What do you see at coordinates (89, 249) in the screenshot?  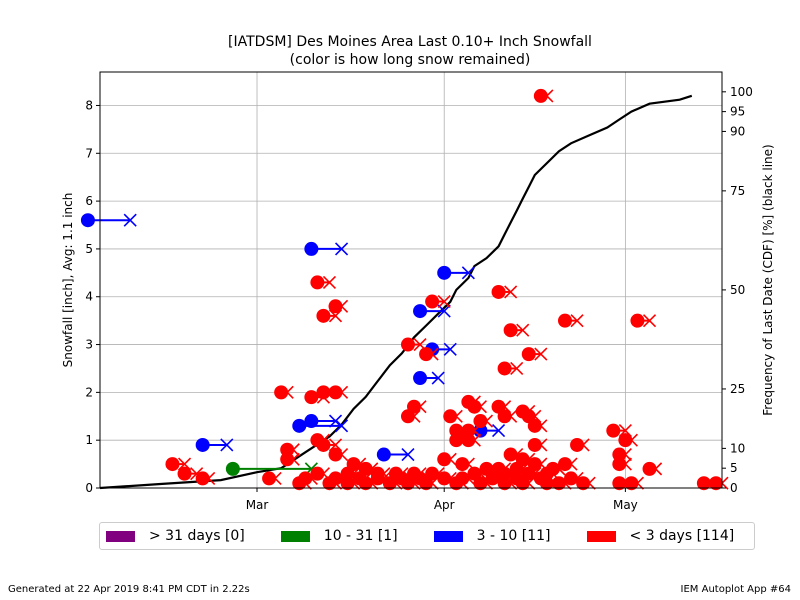 I see `y-tick-label: 5` at bounding box center [89, 249].